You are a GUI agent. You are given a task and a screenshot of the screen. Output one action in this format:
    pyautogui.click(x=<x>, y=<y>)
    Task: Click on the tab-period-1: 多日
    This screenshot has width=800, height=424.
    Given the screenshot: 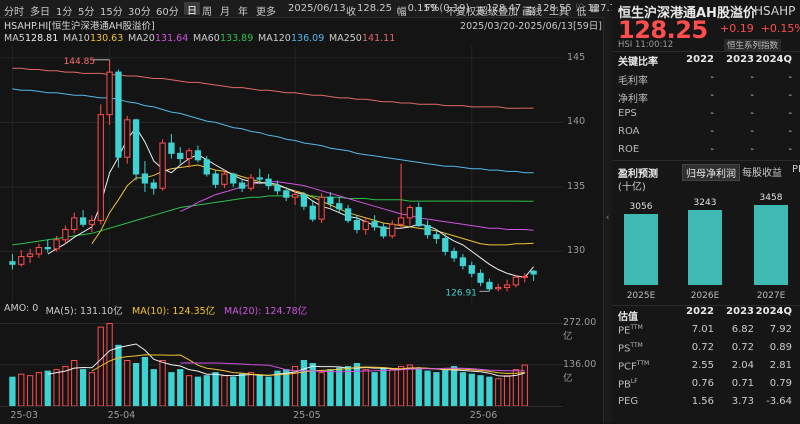 What is the action you would take?
    pyautogui.click(x=40, y=12)
    